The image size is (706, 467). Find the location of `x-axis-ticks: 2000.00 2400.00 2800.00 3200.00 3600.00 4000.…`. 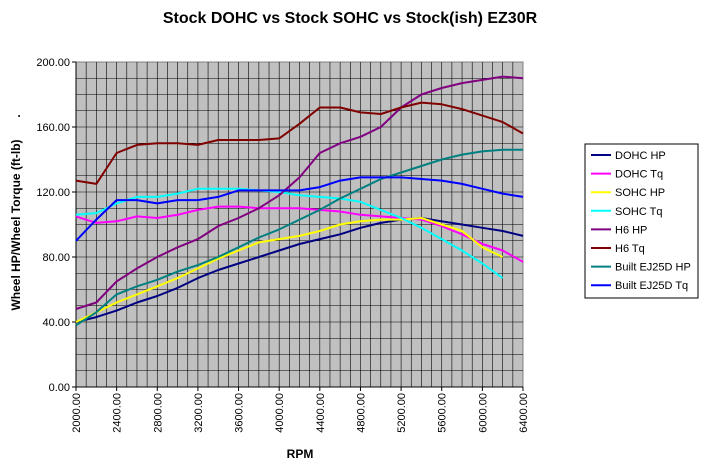

x-axis-ticks: 2000.00 2400.00 2800.00 3200.00 3600.00 4000.… is located at coordinates (300, 410).